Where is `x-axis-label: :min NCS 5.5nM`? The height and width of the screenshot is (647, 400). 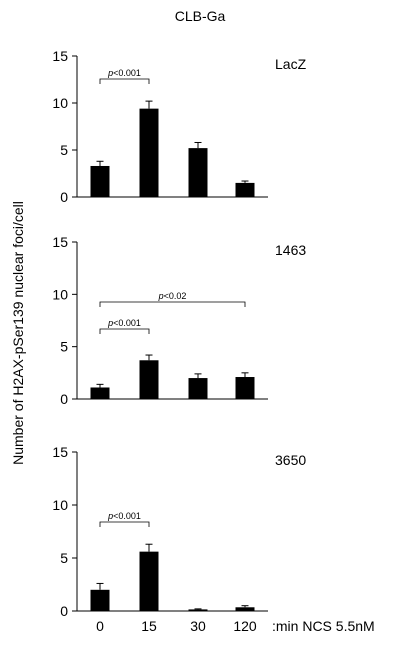
x-axis-label: :min NCS 5.5nM is located at coordinates (323, 626).